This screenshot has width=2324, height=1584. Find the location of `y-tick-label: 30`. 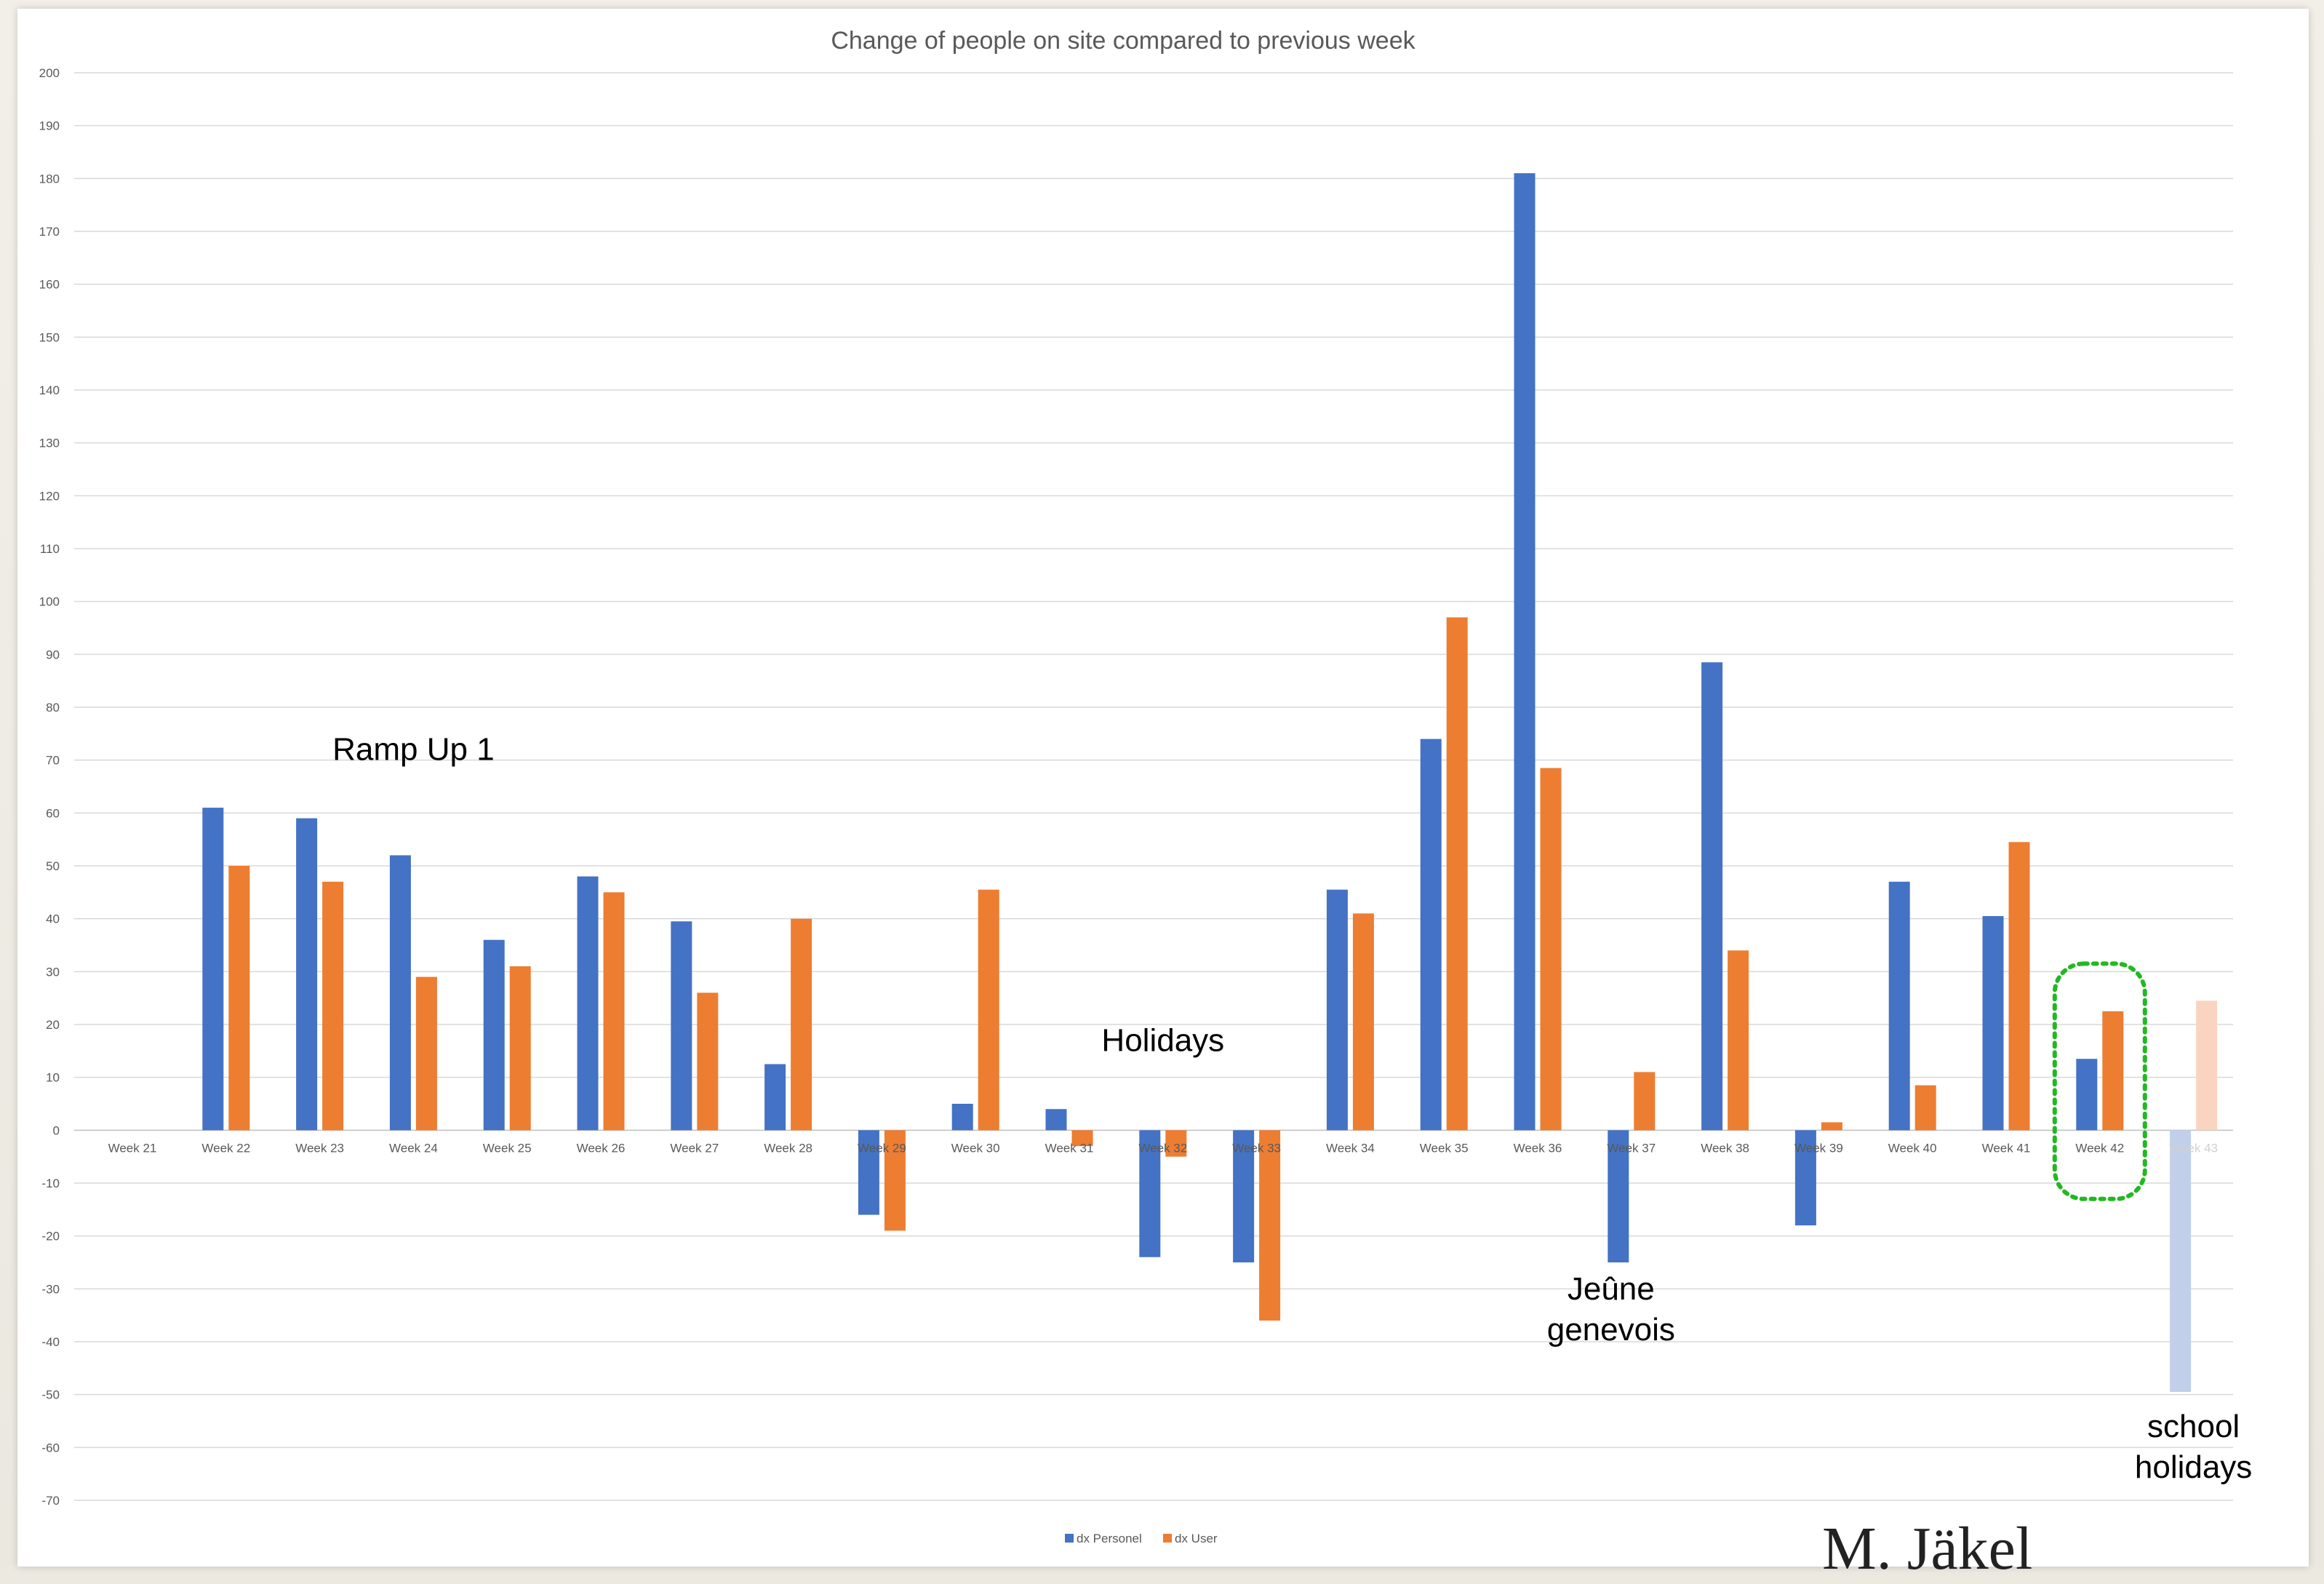

y-tick-label: 30 is located at coordinates (53, 972).